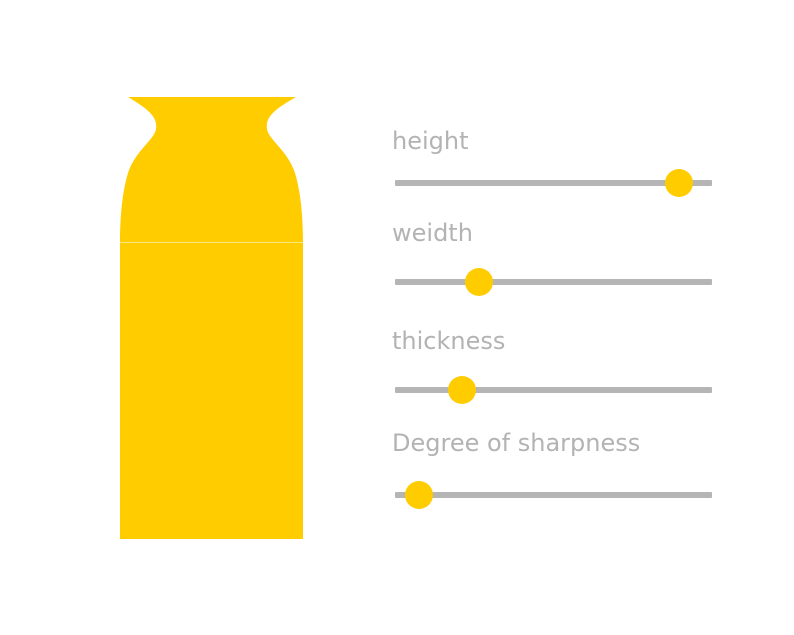 Image resolution: width=794 pixels, height=635 pixels. I want to click on thickness-label: thickness, so click(449, 341).